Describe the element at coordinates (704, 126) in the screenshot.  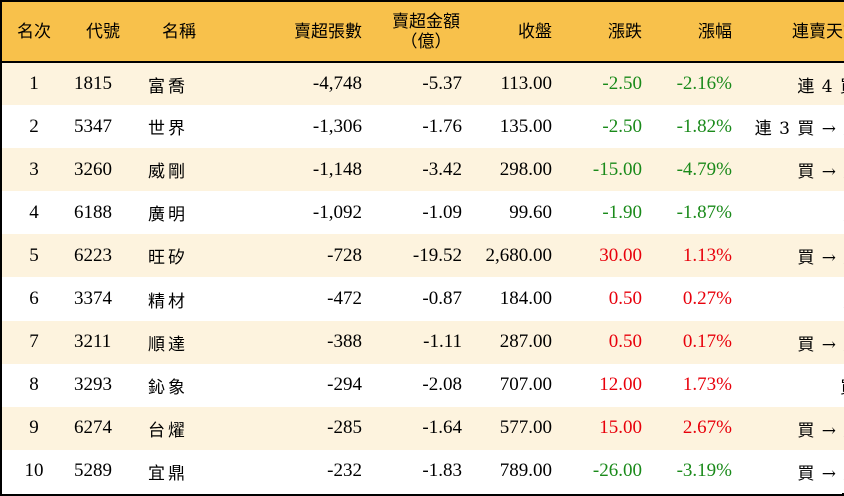
I see `cell-change-pct: -1.82%` at that location.